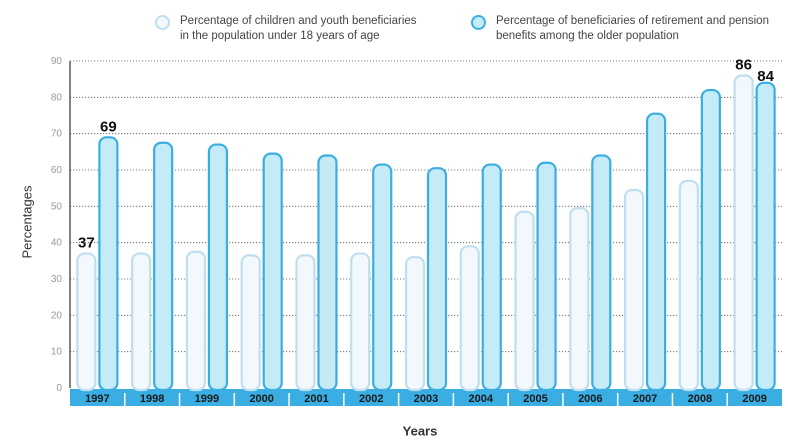  I want to click on y-tick-label: 60, so click(57, 170).